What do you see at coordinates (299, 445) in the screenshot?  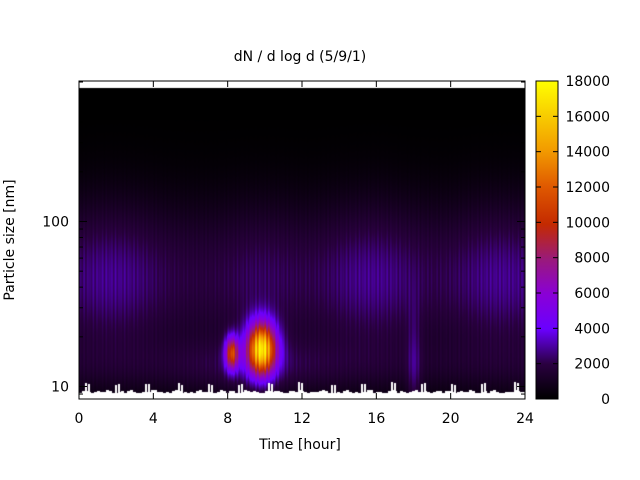 I see `x-axis-label: Time [hour]` at bounding box center [299, 445].